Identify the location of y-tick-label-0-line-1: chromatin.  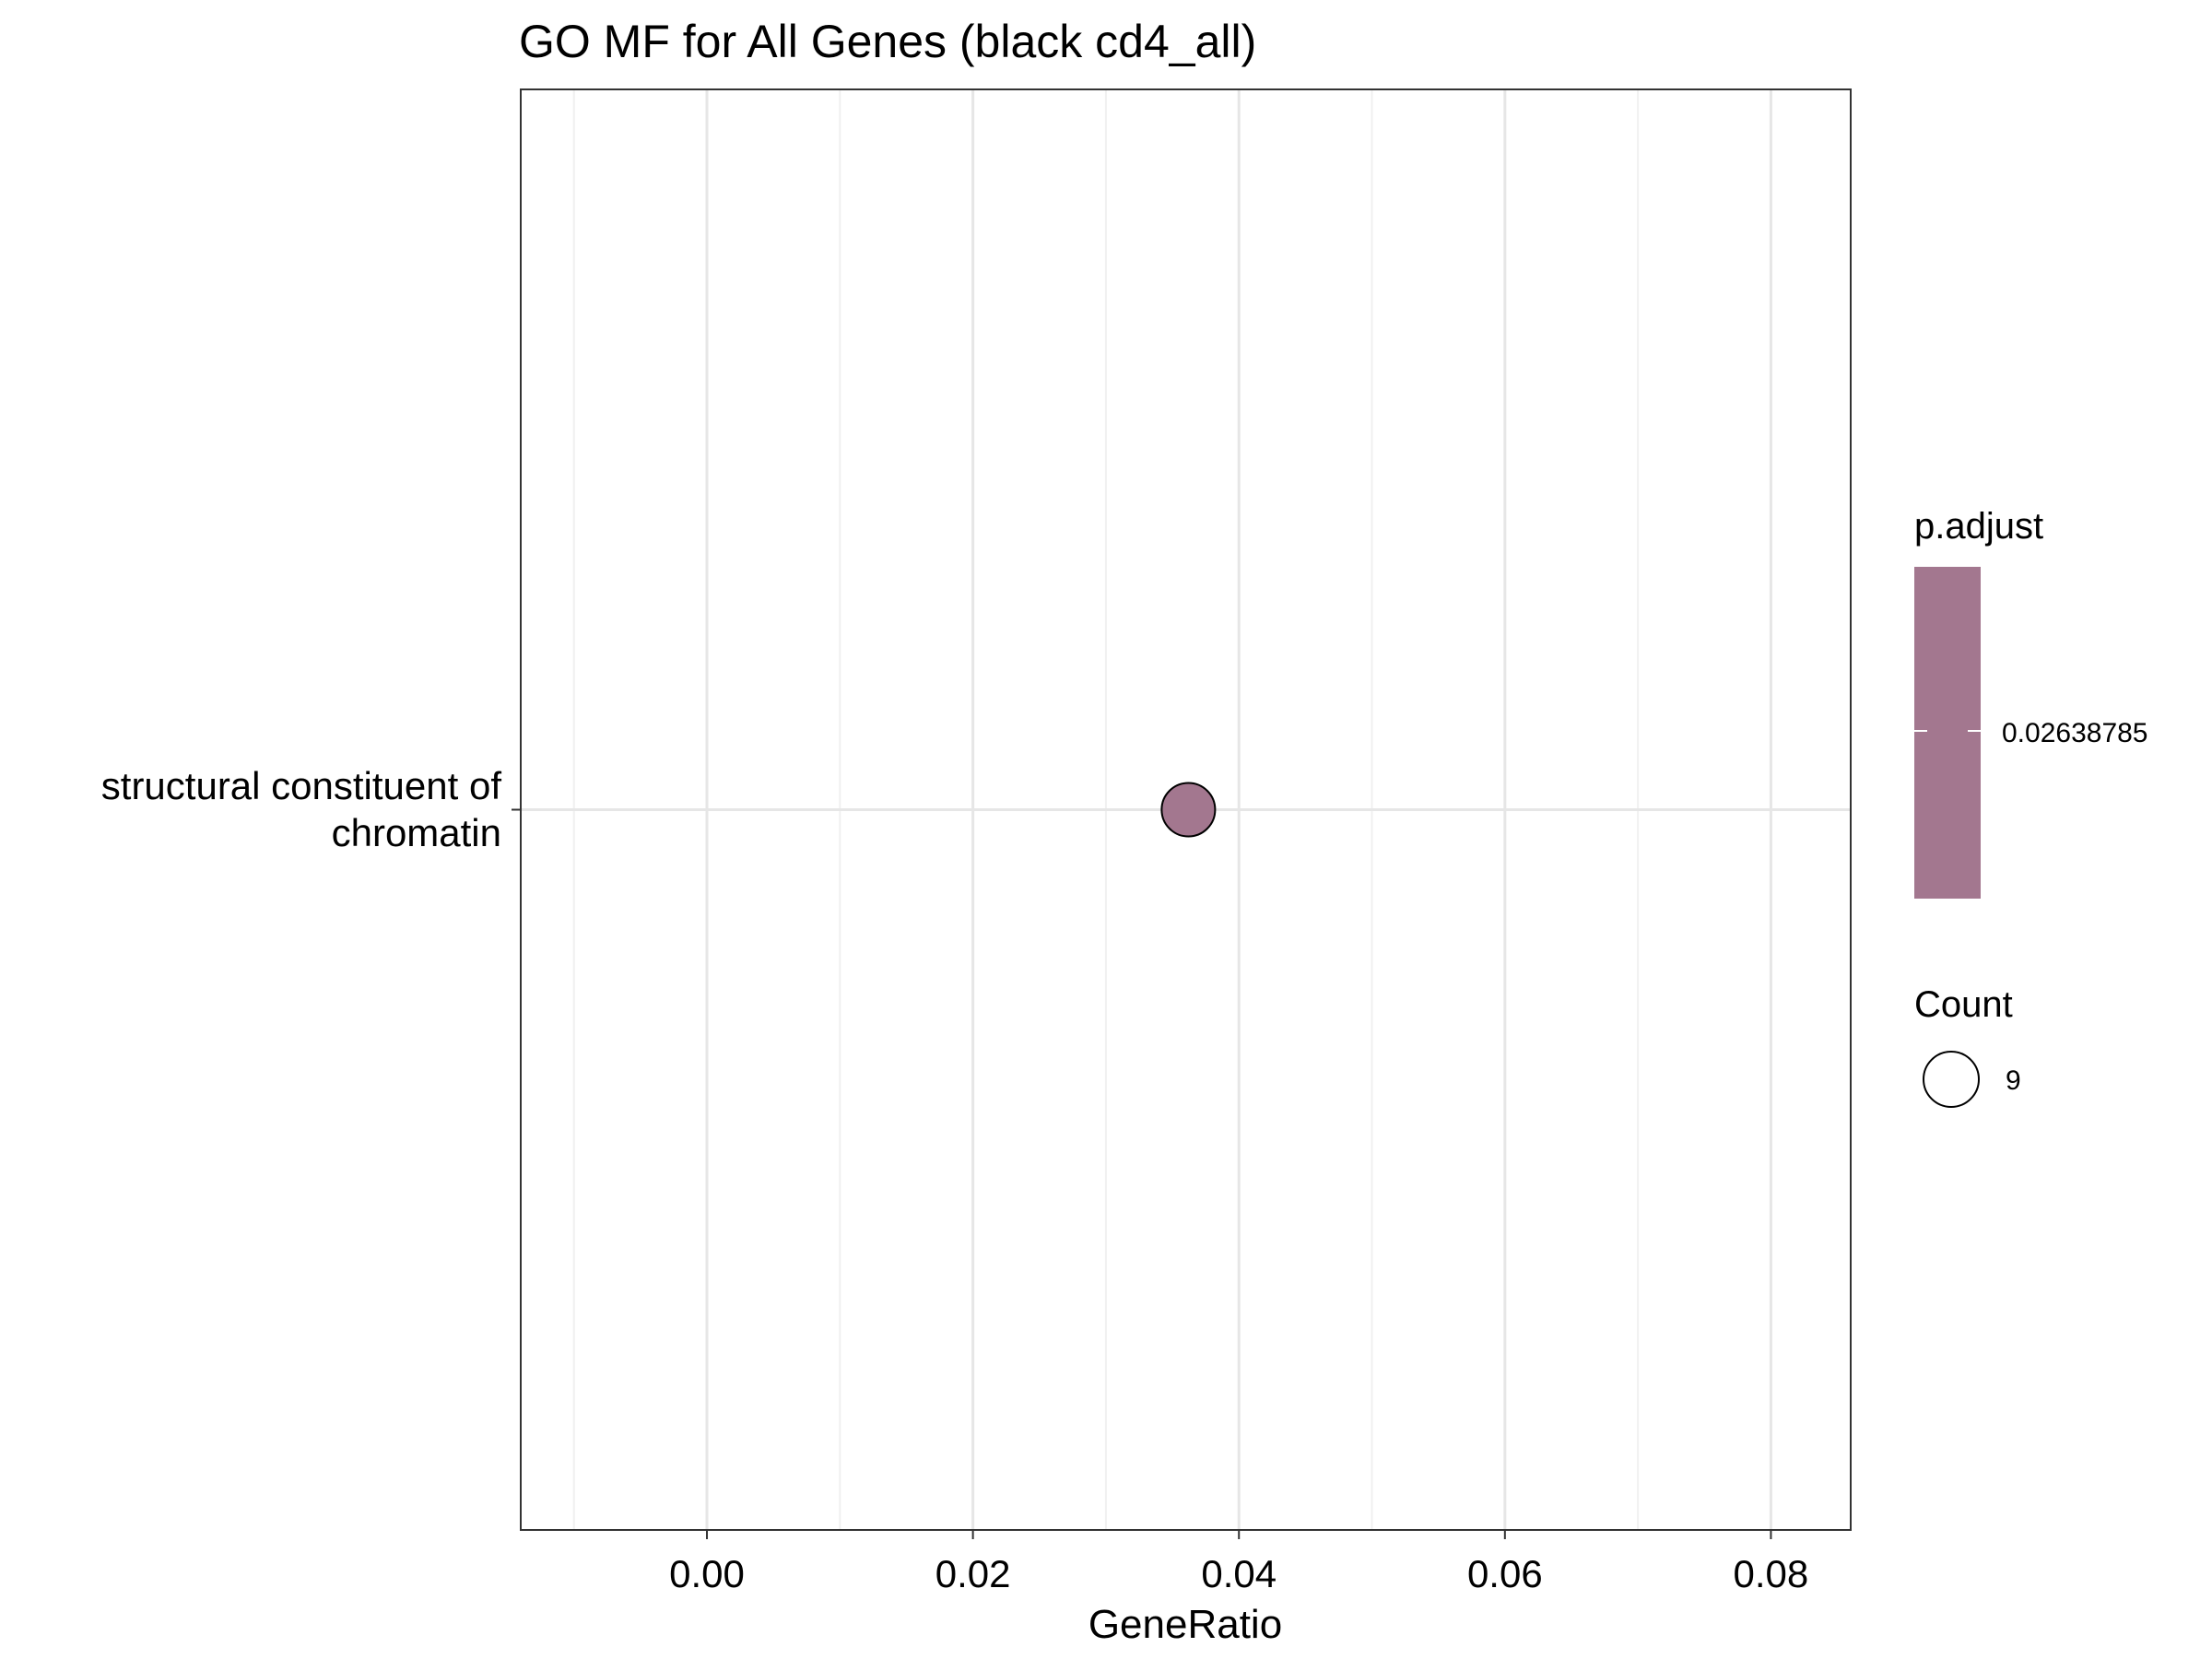
(416, 832).